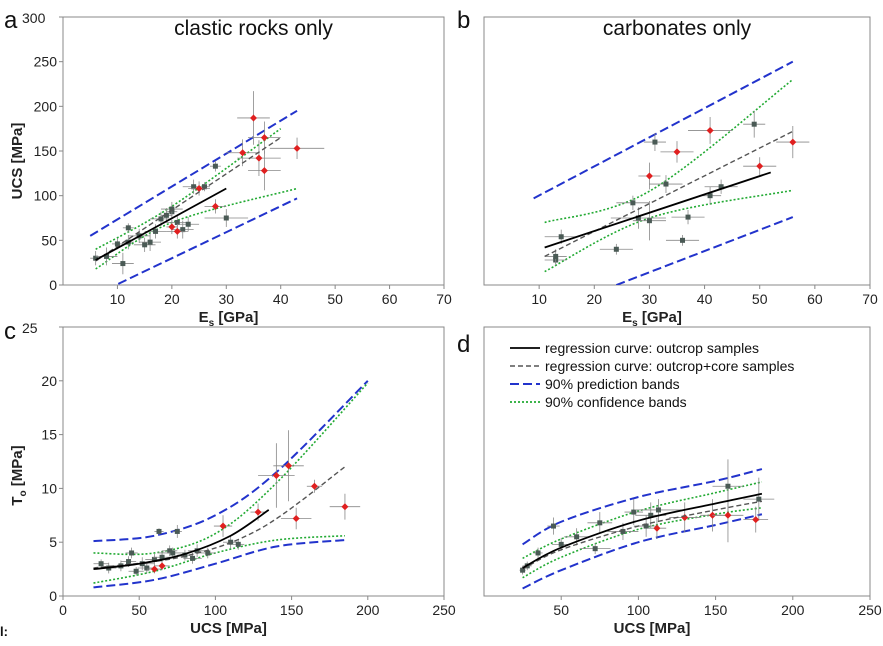  I want to click on legend-label: 90% confidence bands, so click(616, 402).